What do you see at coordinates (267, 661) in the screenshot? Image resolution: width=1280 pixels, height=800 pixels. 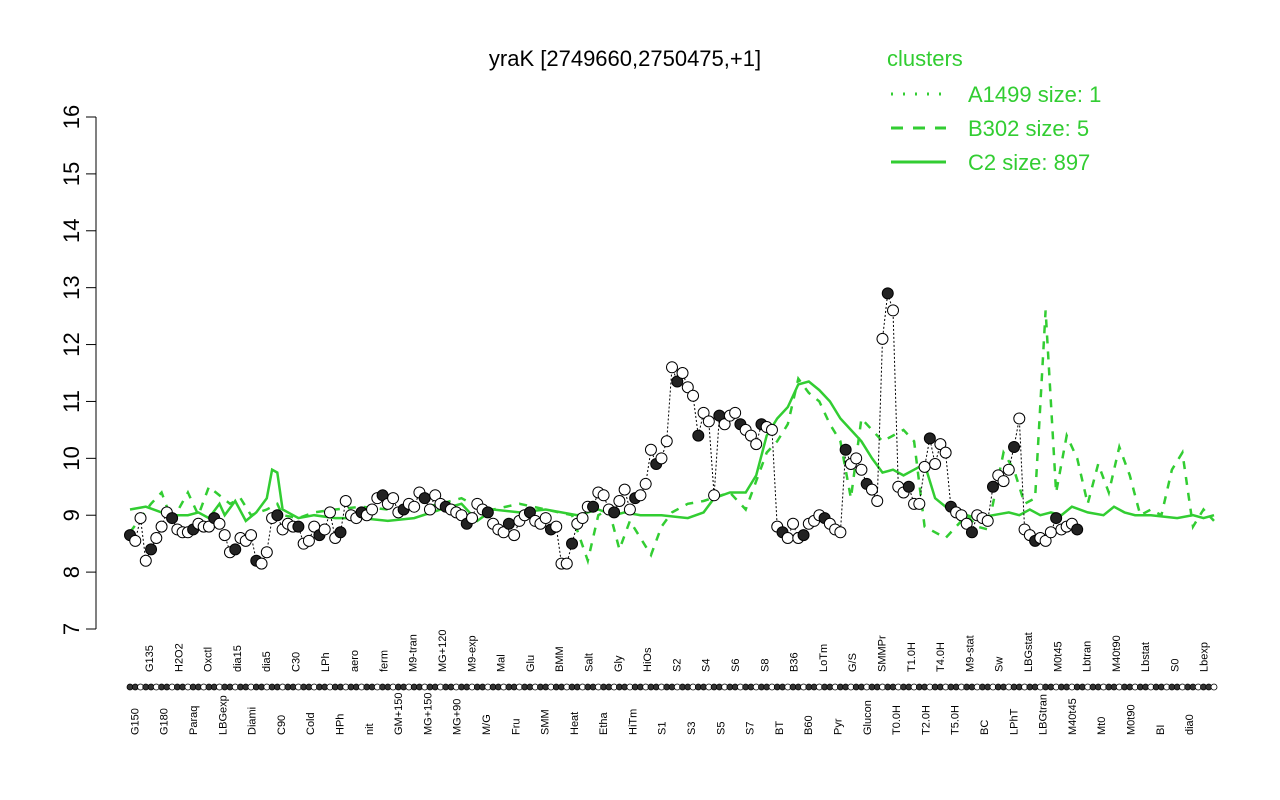 I see `x-tick-label: dia5` at bounding box center [267, 661].